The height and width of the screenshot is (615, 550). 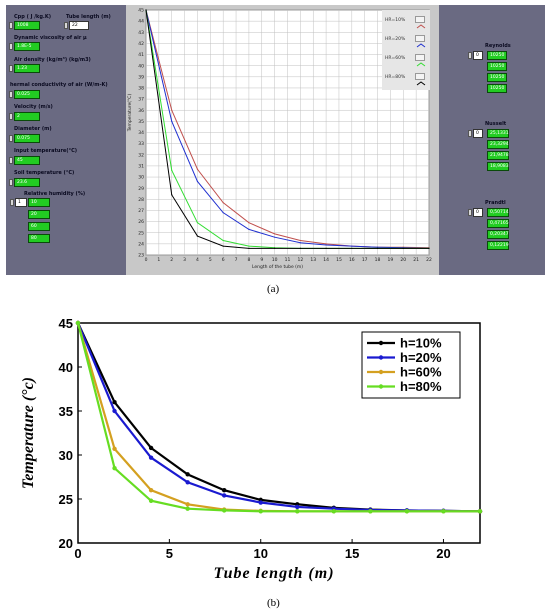 What do you see at coordinates (39, 226) in the screenshot?
I see `humidity-value-3: 60` at bounding box center [39, 226].